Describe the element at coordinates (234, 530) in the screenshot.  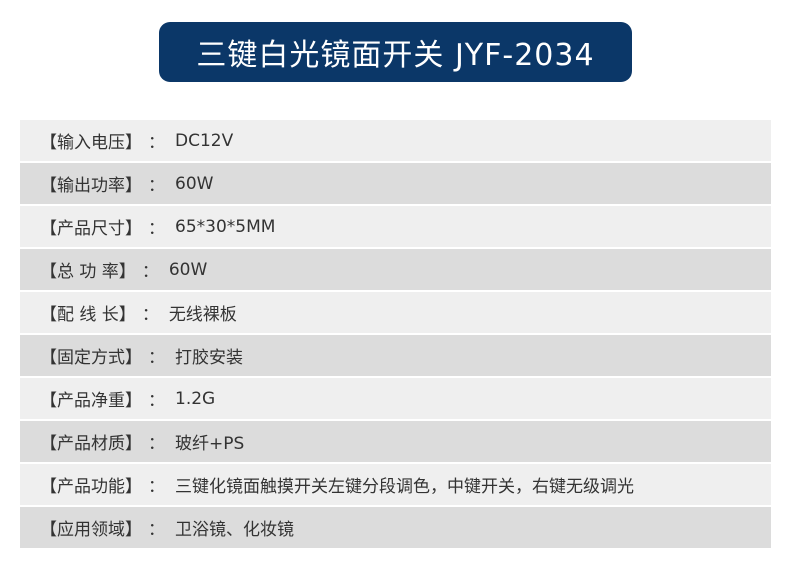
I see `spec-value: 卫浴镜、化妆镜` at that location.